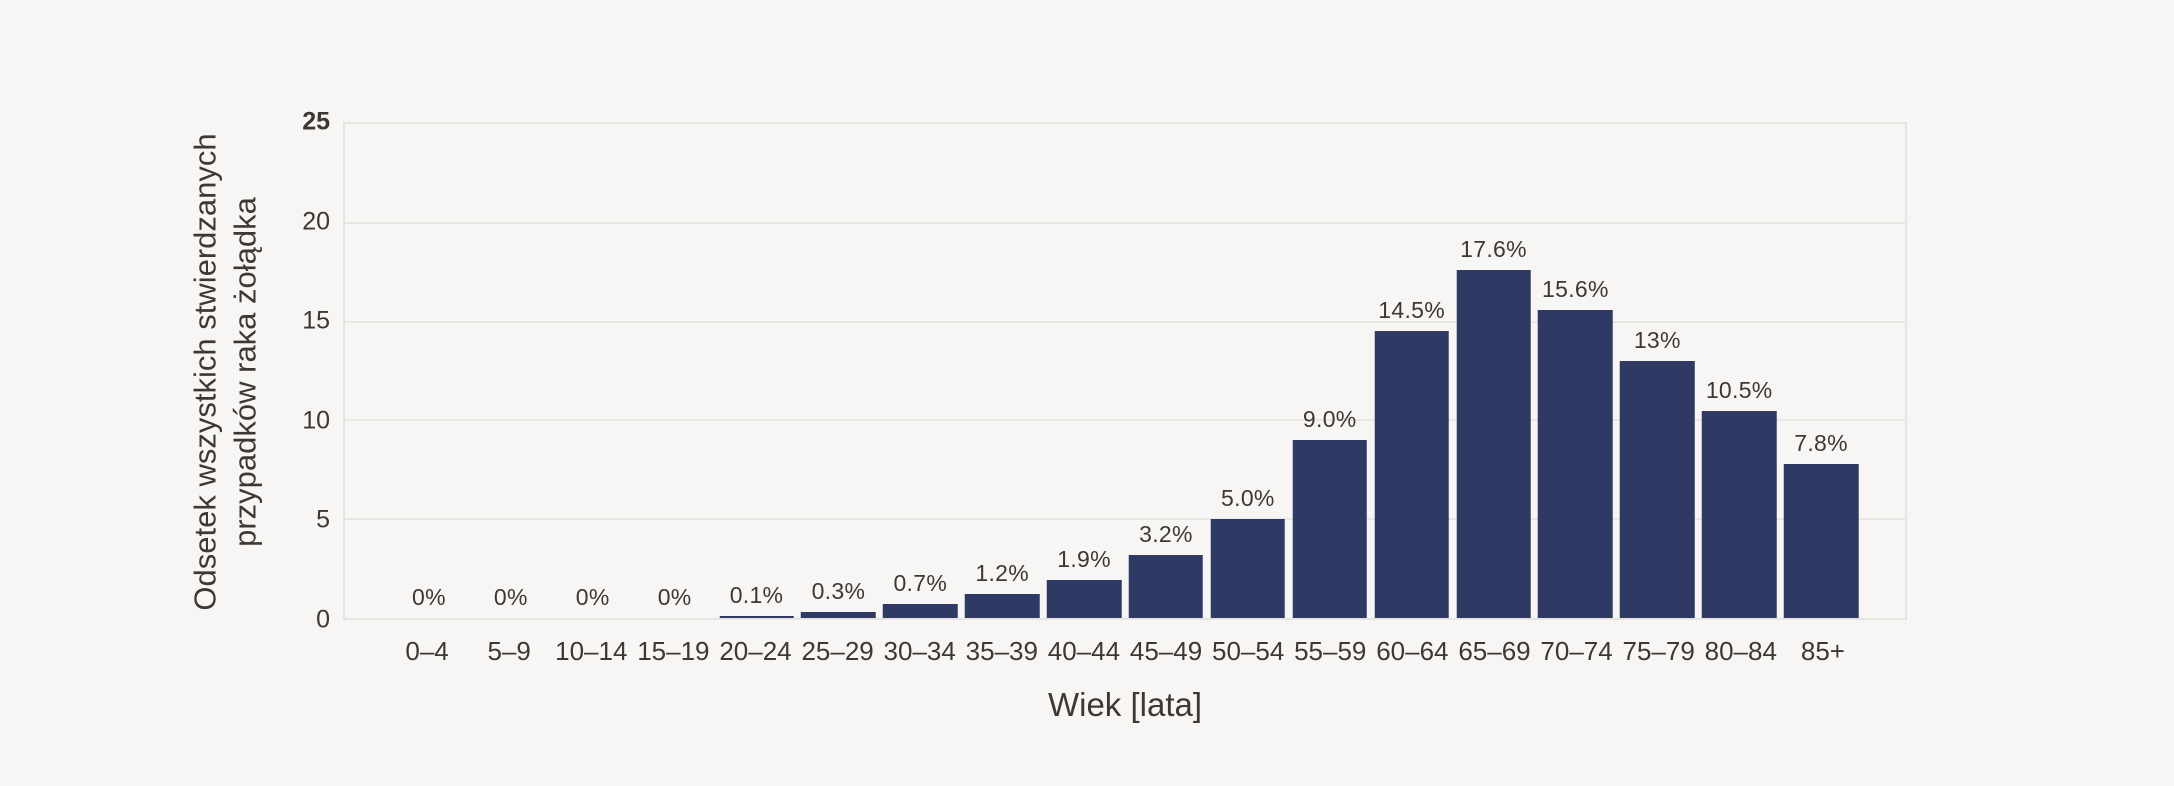 The height and width of the screenshot is (786, 2174). What do you see at coordinates (756, 595) in the screenshot?
I see `bar-value-label: 0.1%` at bounding box center [756, 595].